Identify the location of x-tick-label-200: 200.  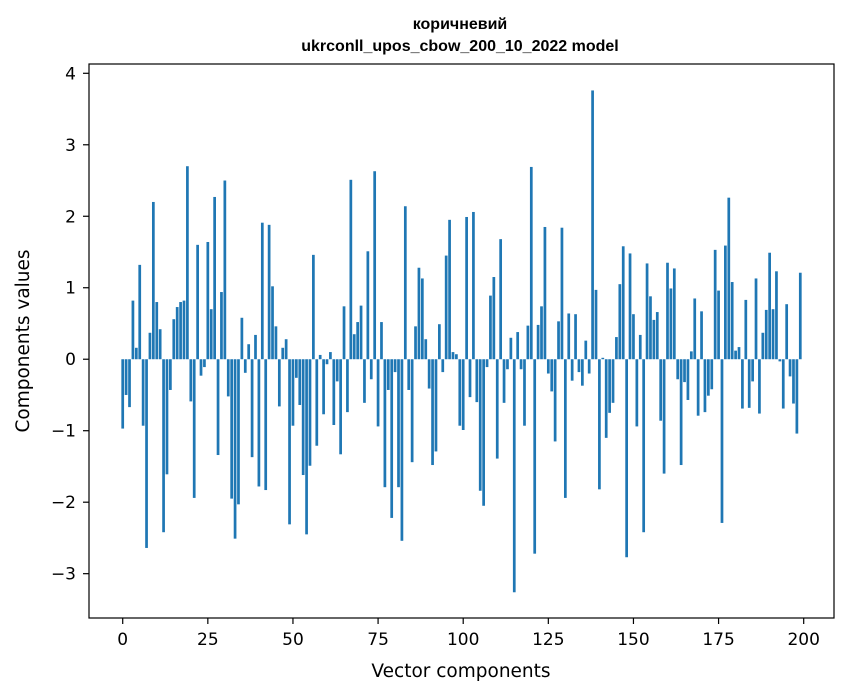
(803, 640).